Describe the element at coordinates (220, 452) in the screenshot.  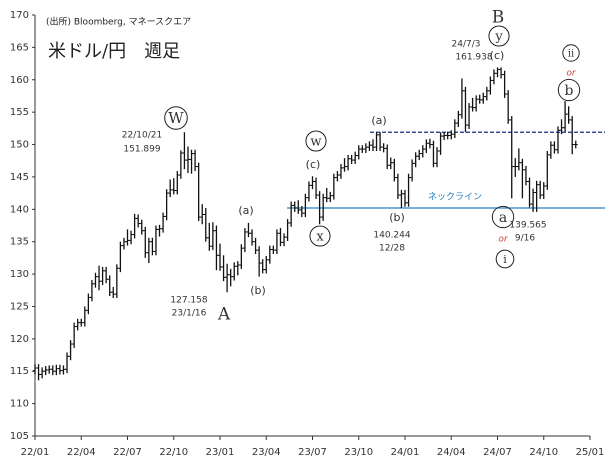
I see `x-tick-label: 23/01` at that location.